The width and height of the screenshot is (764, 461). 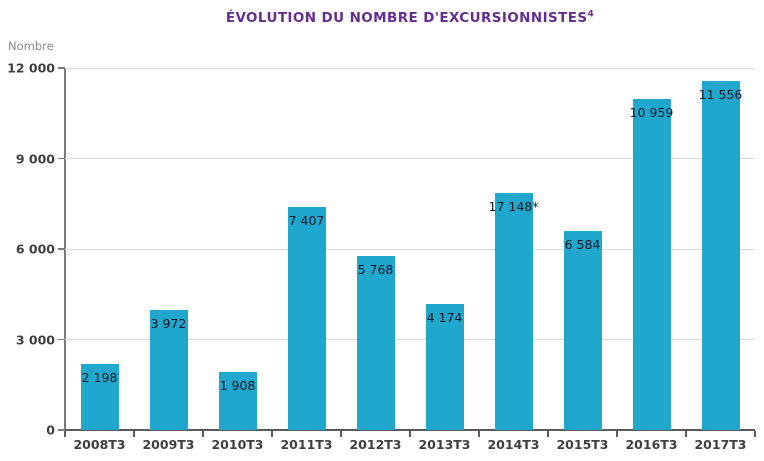 I want to click on bar-value-label: 5 768, so click(x=375, y=269).